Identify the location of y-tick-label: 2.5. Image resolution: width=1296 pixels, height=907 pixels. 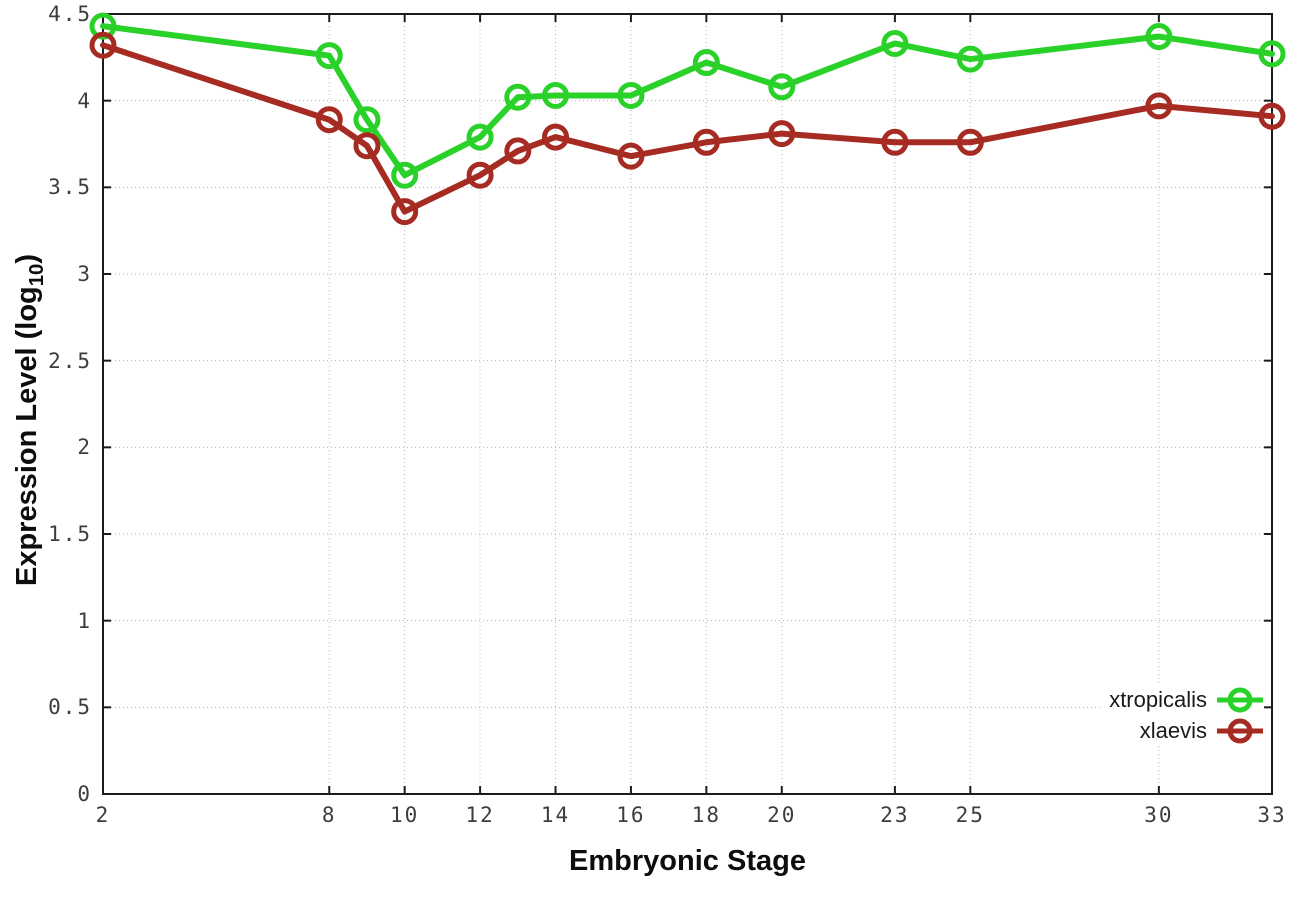
(70, 360).